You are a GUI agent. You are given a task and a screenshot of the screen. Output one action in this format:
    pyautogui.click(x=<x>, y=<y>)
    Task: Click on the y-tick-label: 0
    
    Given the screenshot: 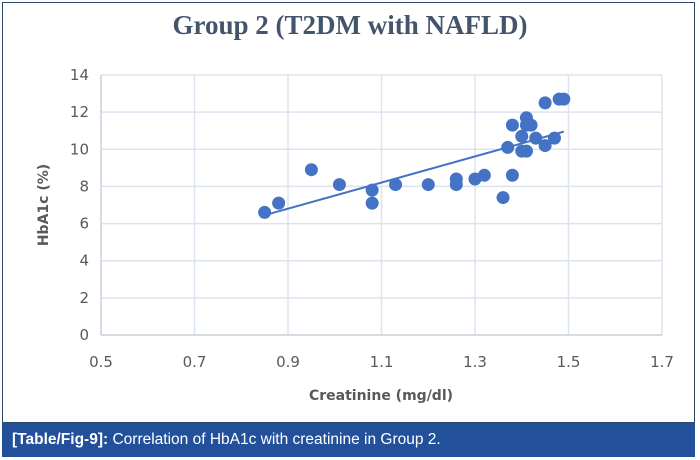 What is the action you would take?
    pyautogui.click(x=84, y=335)
    